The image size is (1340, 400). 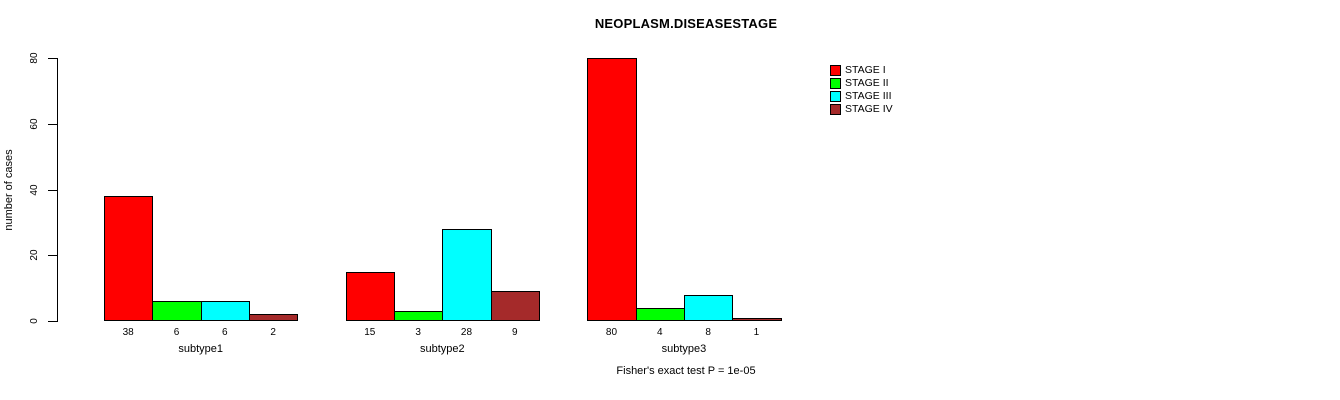 I want to click on bar-value-label: 1, so click(x=756, y=332).